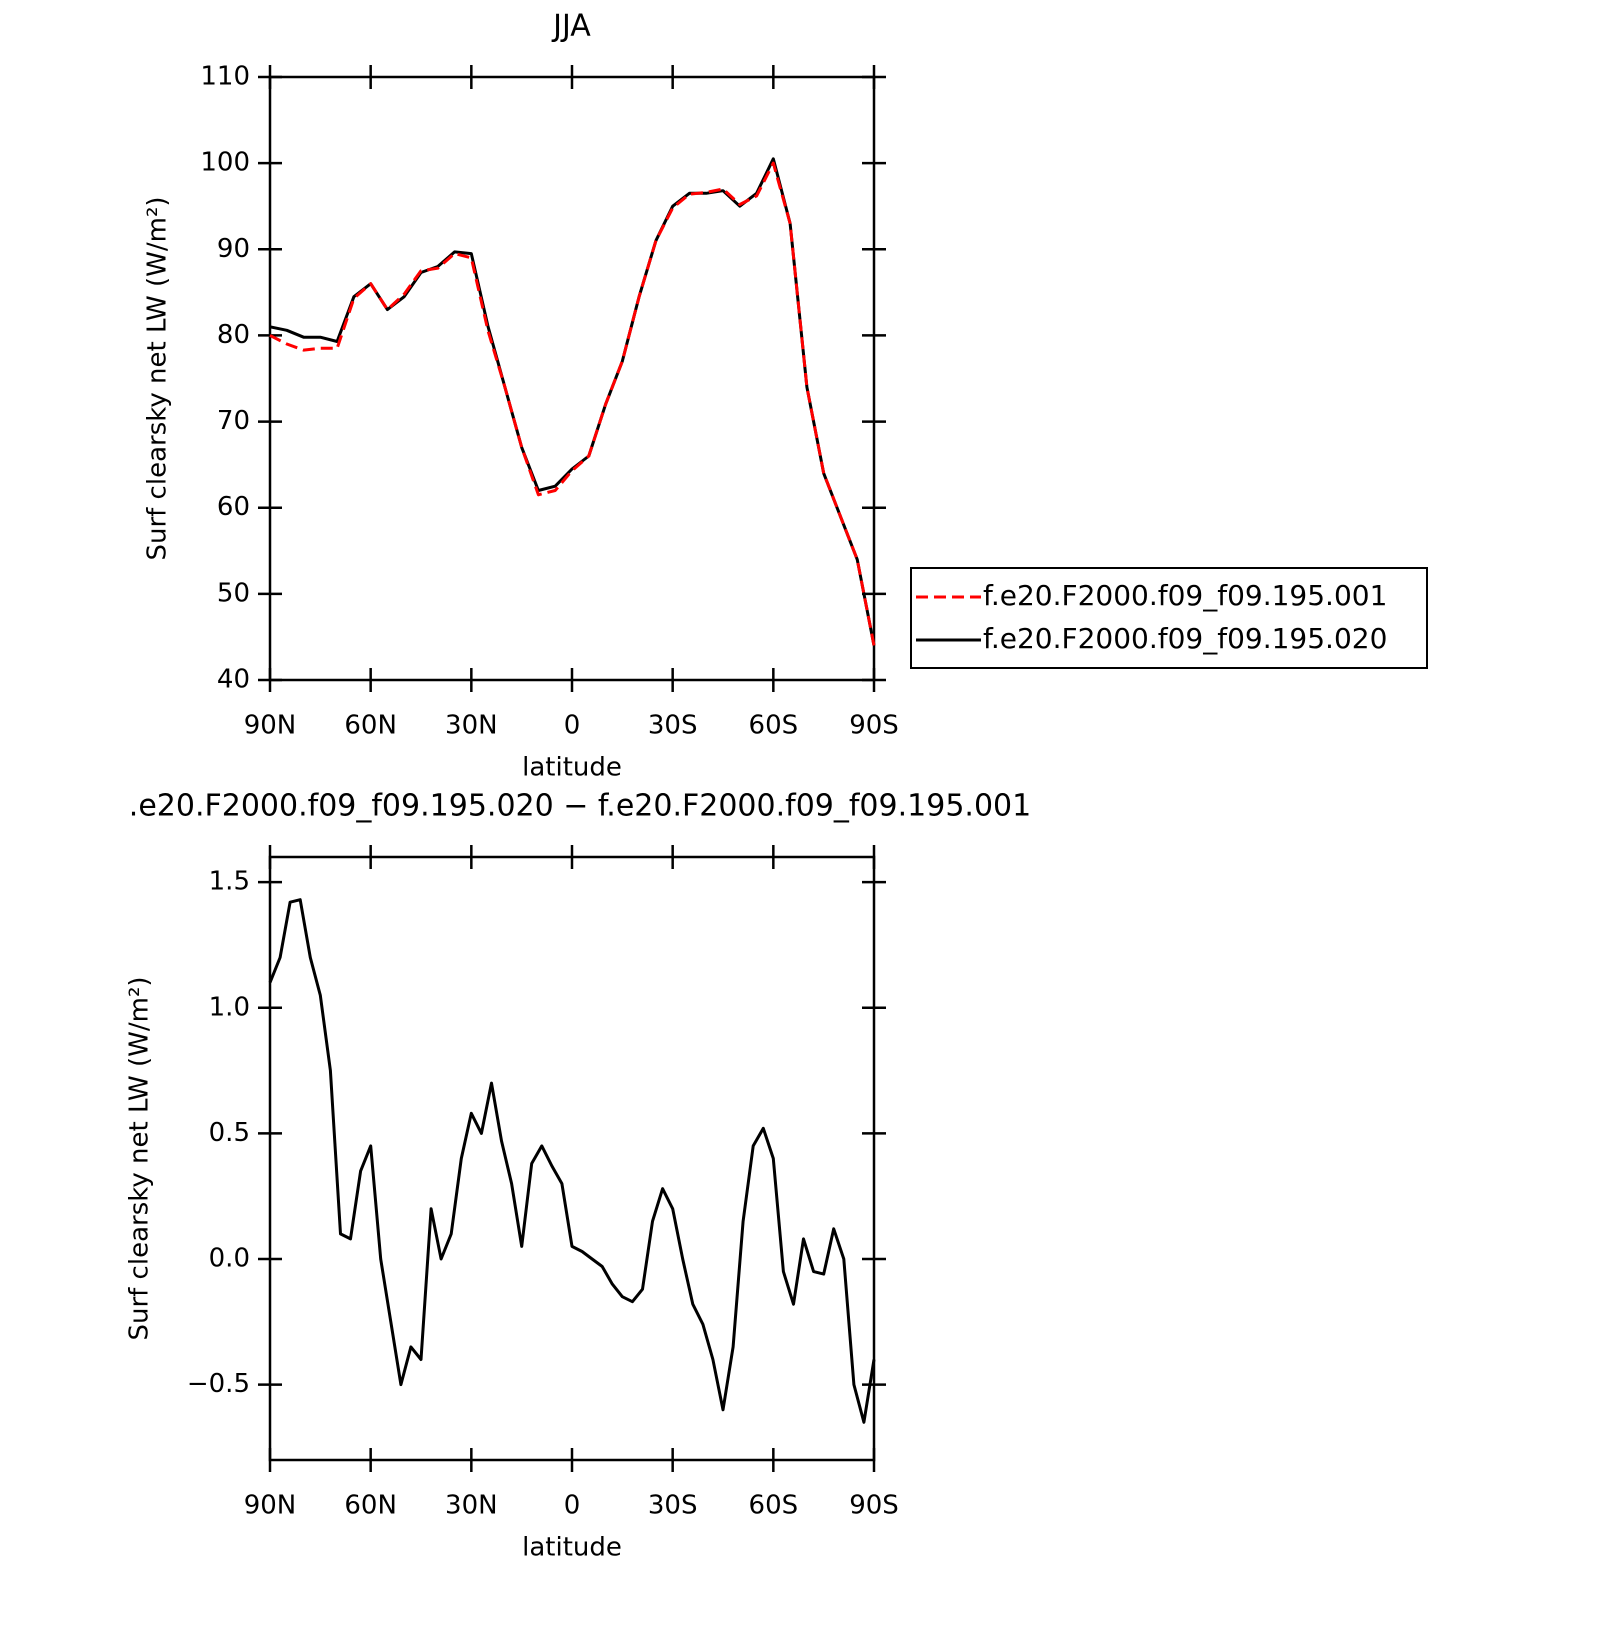  Describe the element at coordinates (229, 1259) in the screenshot. I see `y-tick-label: 0.0` at that location.